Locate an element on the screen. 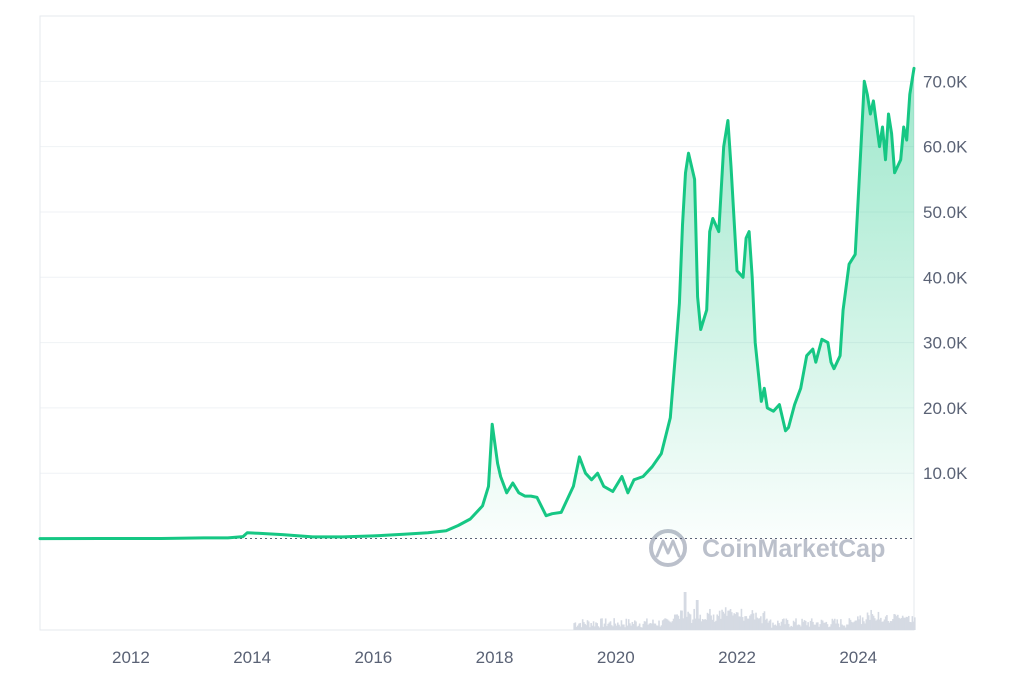 The width and height of the screenshot is (1024, 683). y-tick-label: 50.0K is located at coordinates (945, 212).